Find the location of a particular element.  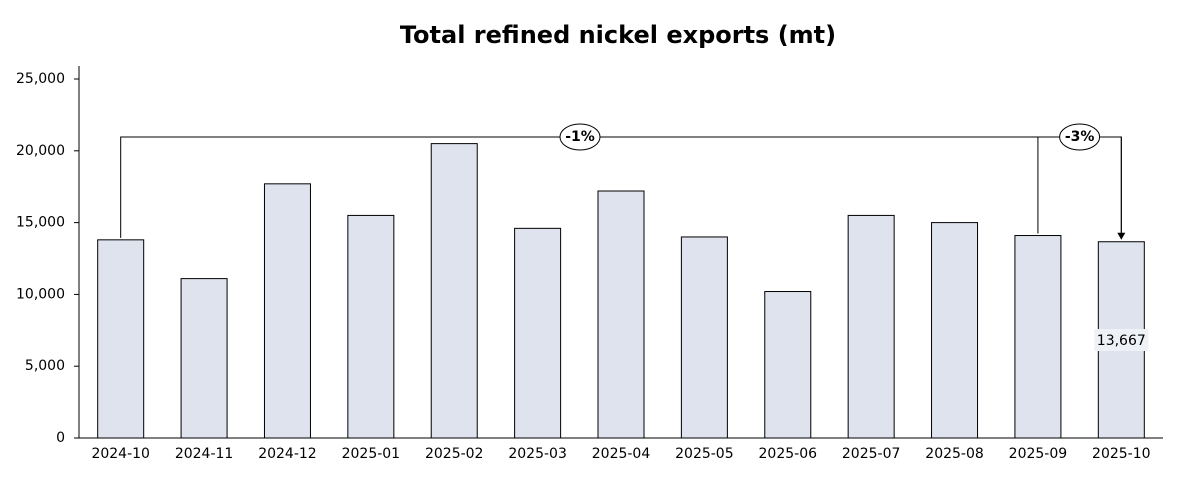

arrowhead is located at coordinates (1121, 236).